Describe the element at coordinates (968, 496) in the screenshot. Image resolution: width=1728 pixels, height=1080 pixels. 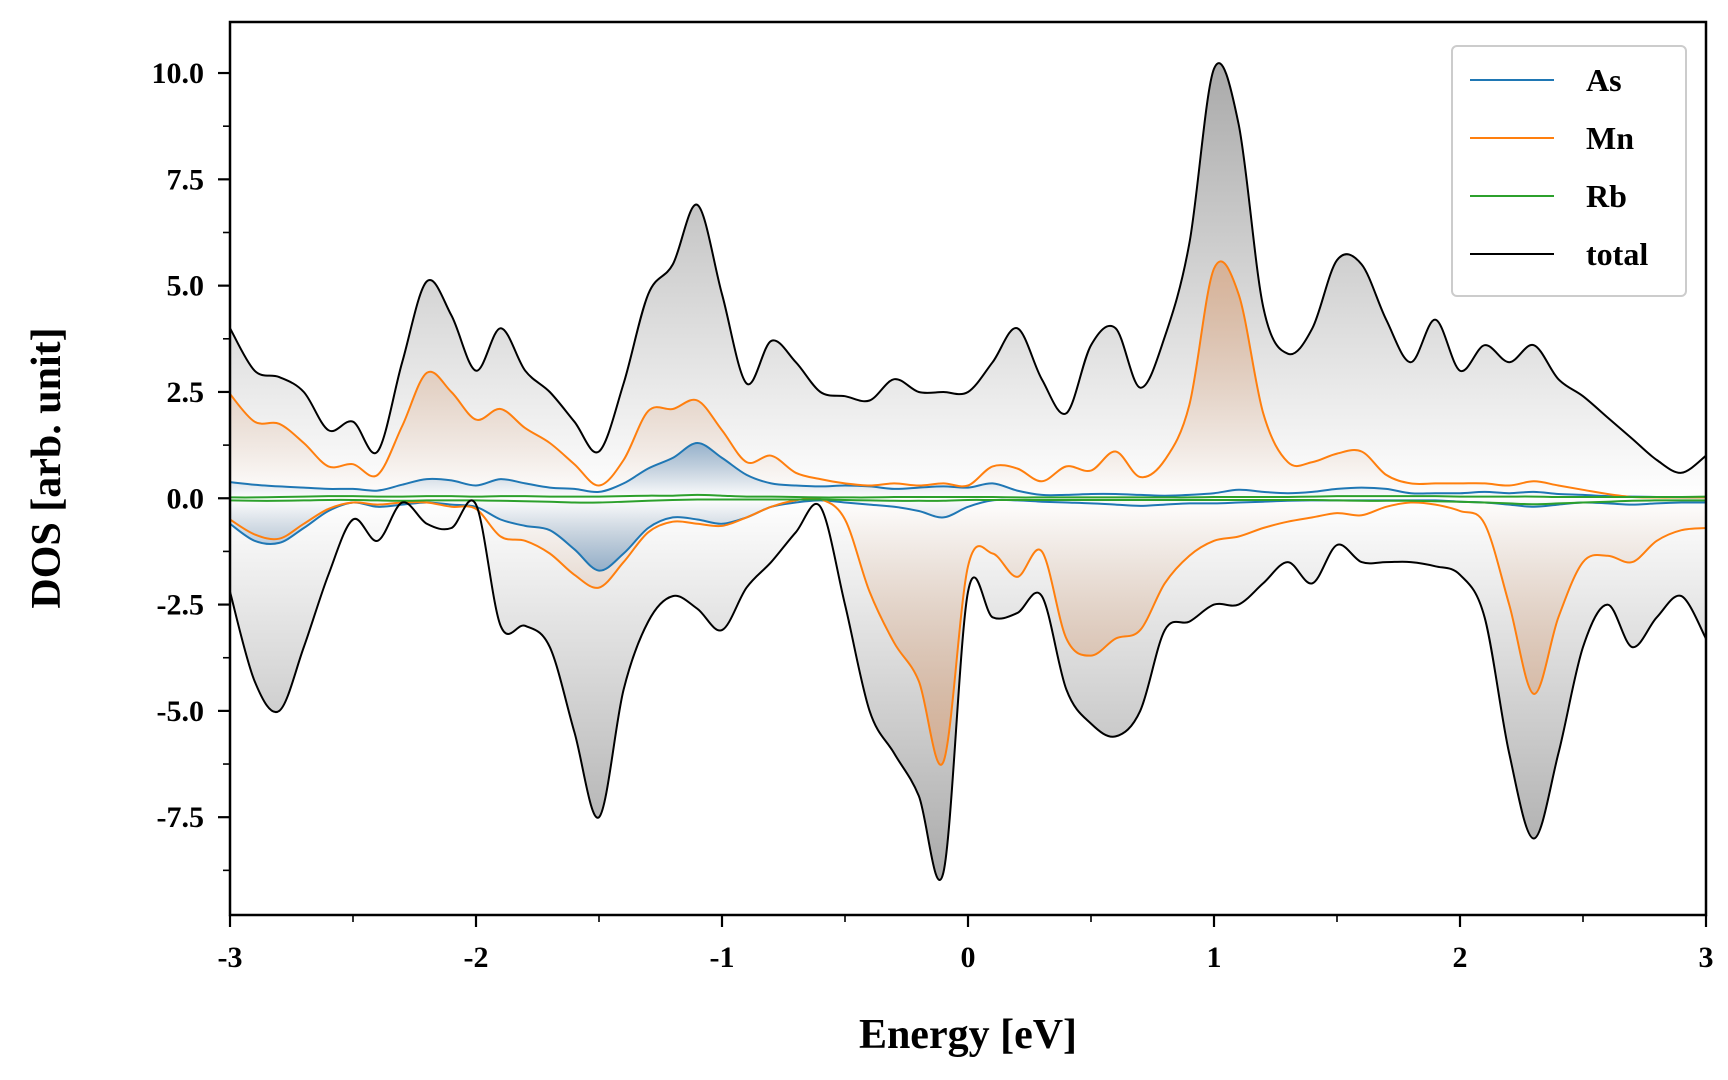
I see `rb-up-line` at that location.